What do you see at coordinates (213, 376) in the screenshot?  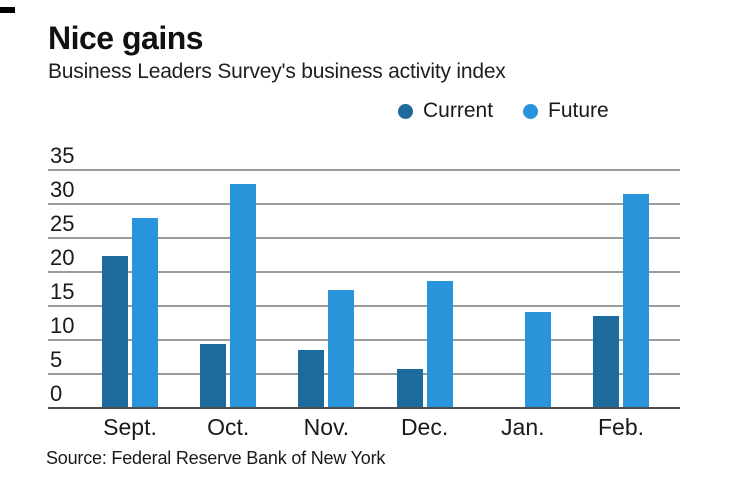 I see `bar-current-oct` at bounding box center [213, 376].